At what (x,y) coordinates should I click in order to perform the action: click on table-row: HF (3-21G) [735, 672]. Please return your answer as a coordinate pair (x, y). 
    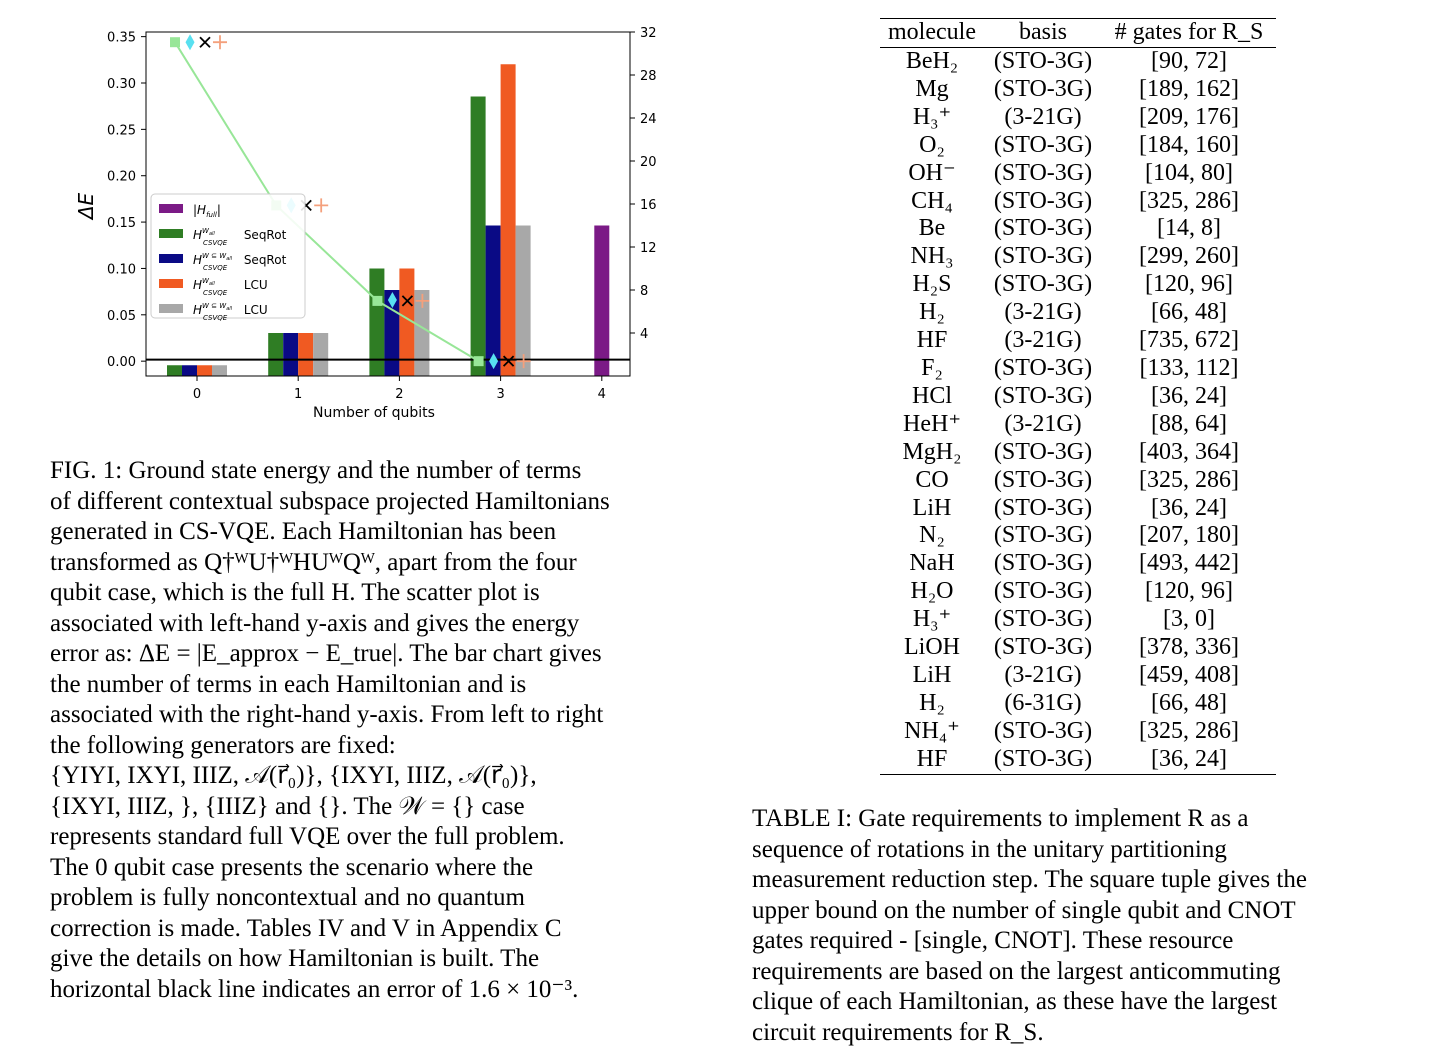
    Looking at the image, I should click on (1078, 341).